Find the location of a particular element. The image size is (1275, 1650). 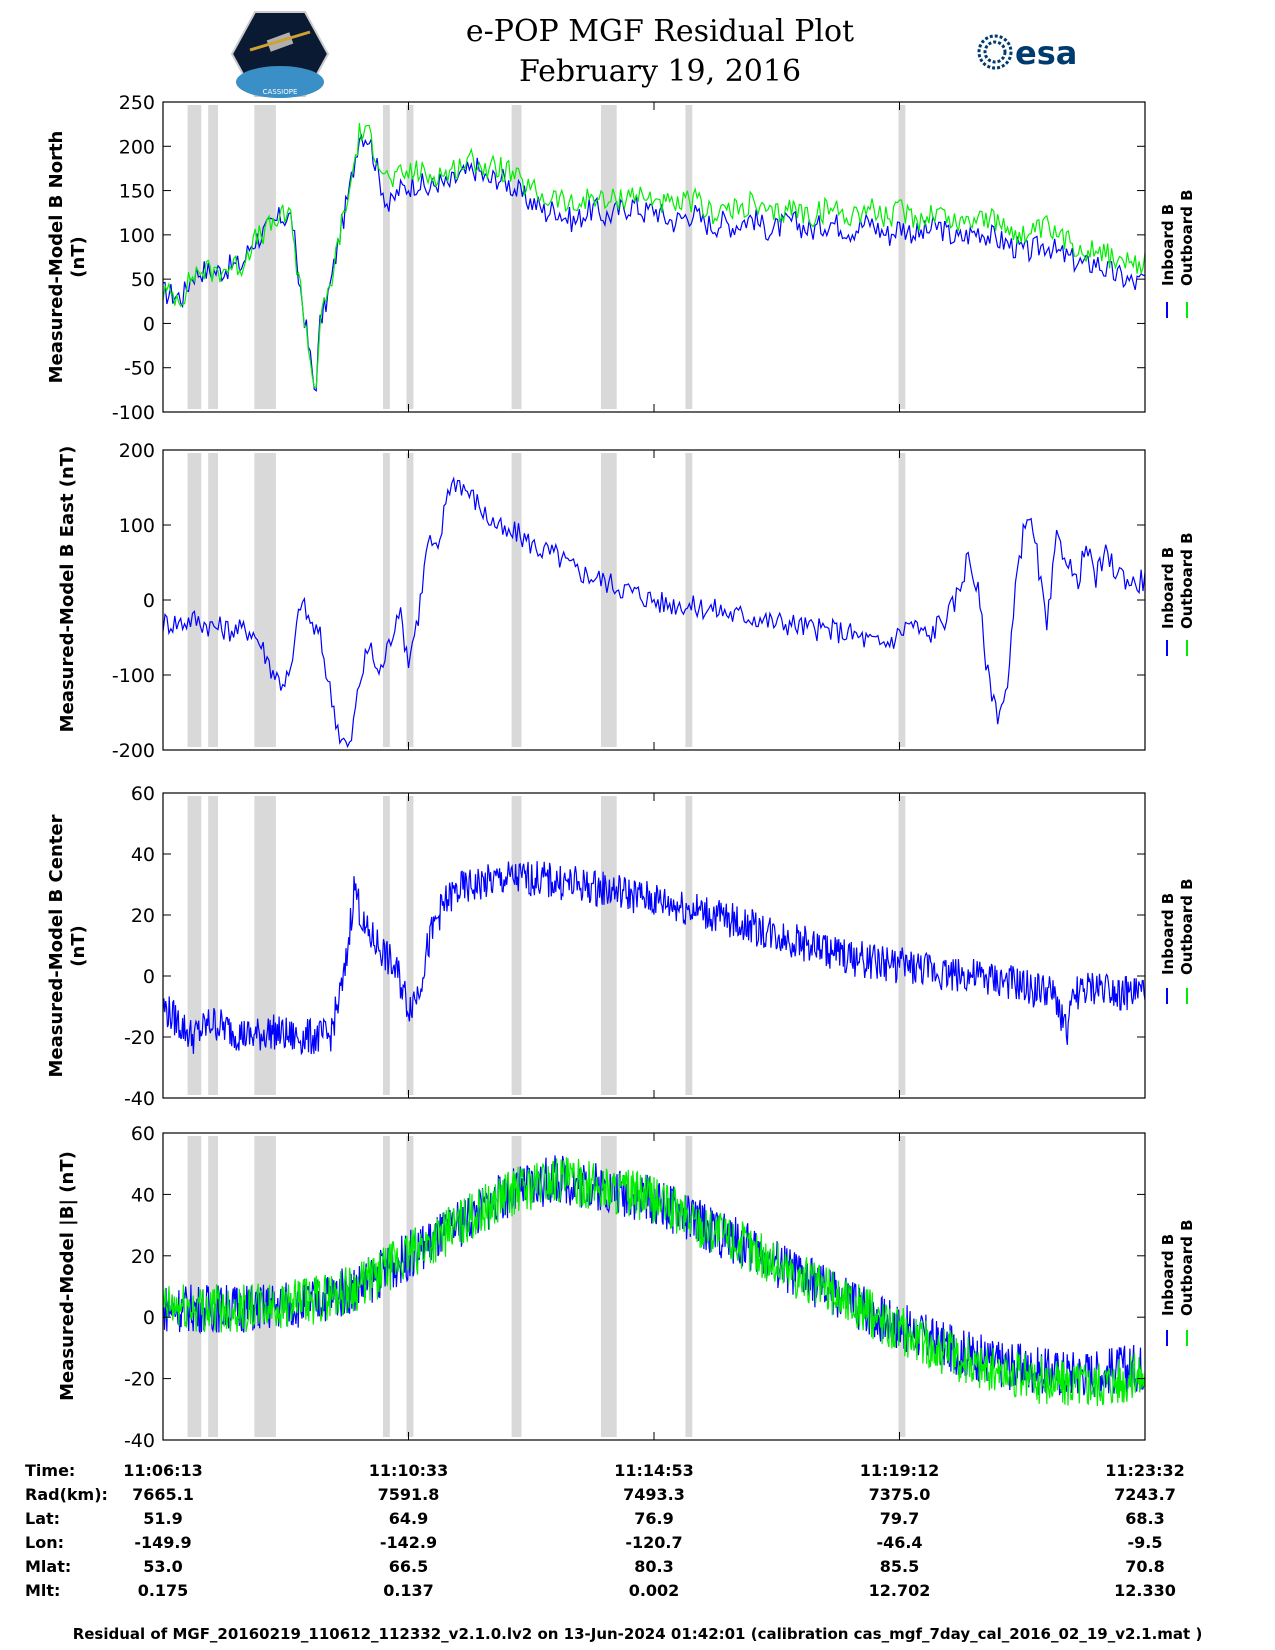

plot-date: February 19, 2016 is located at coordinates (660, 71).